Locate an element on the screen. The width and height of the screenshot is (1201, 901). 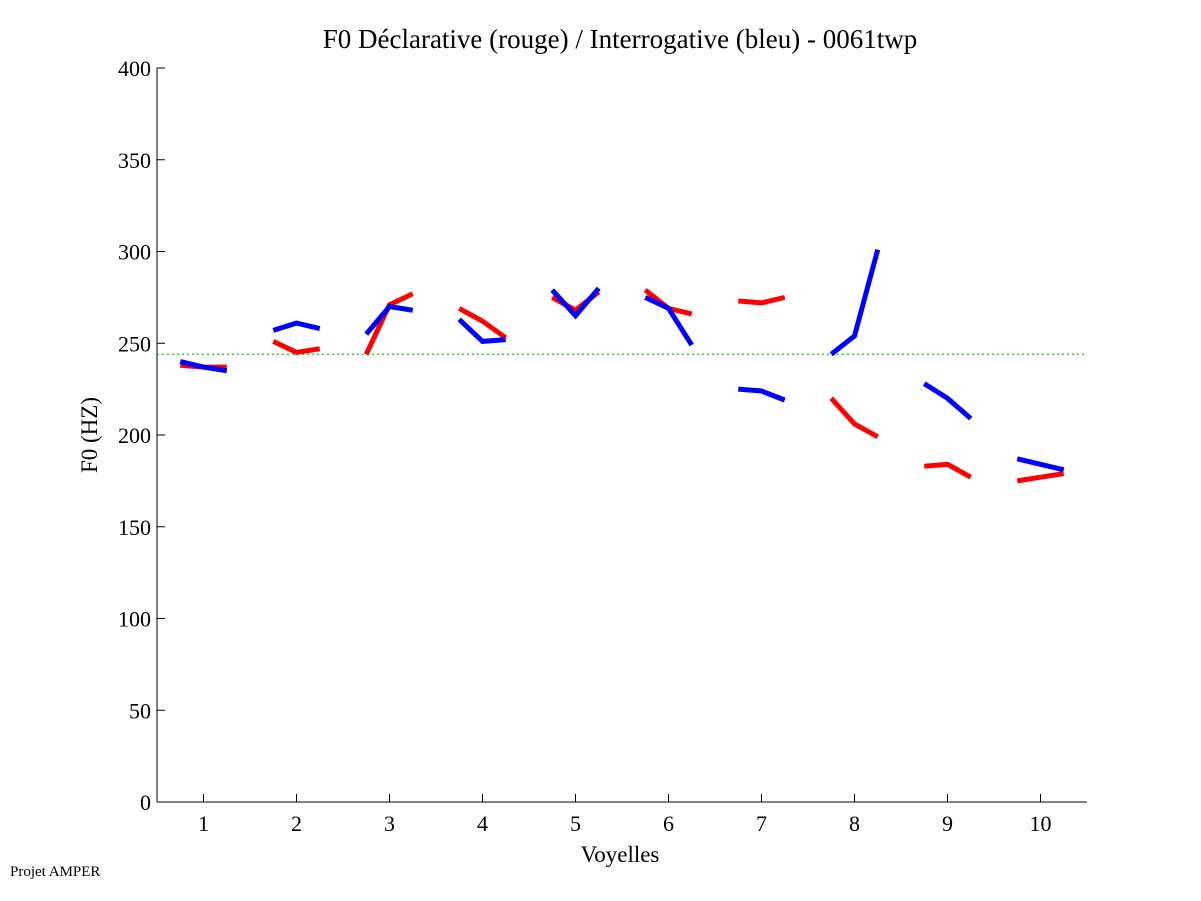
x-tick-label: 4 is located at coordinates (482, 823).